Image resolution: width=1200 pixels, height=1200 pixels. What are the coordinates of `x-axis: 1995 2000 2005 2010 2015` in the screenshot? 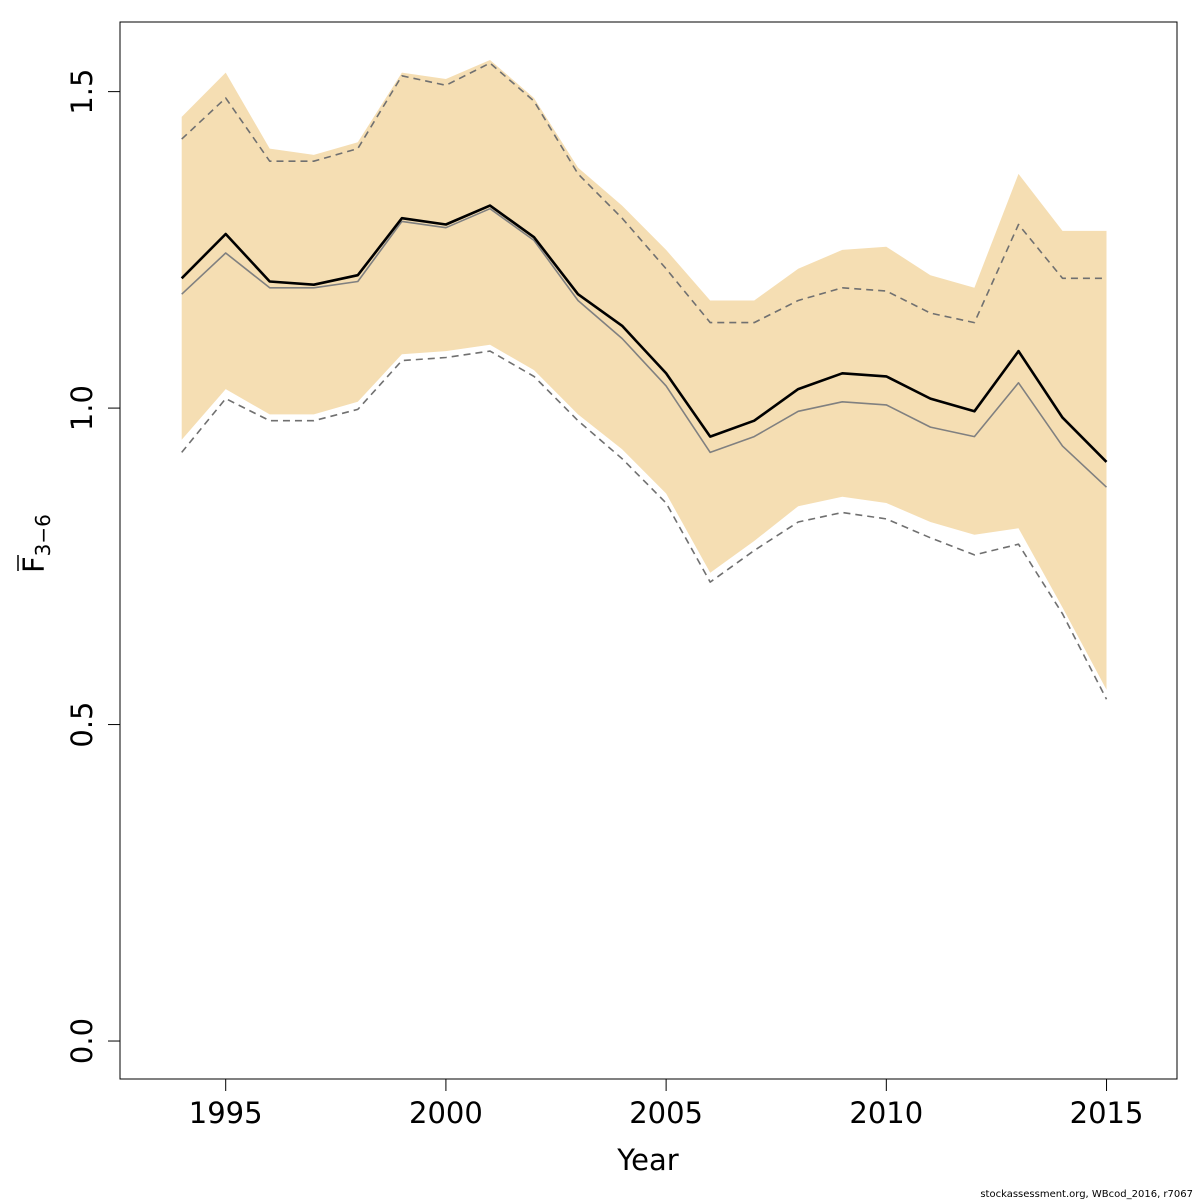 It's located at (666, 1104).